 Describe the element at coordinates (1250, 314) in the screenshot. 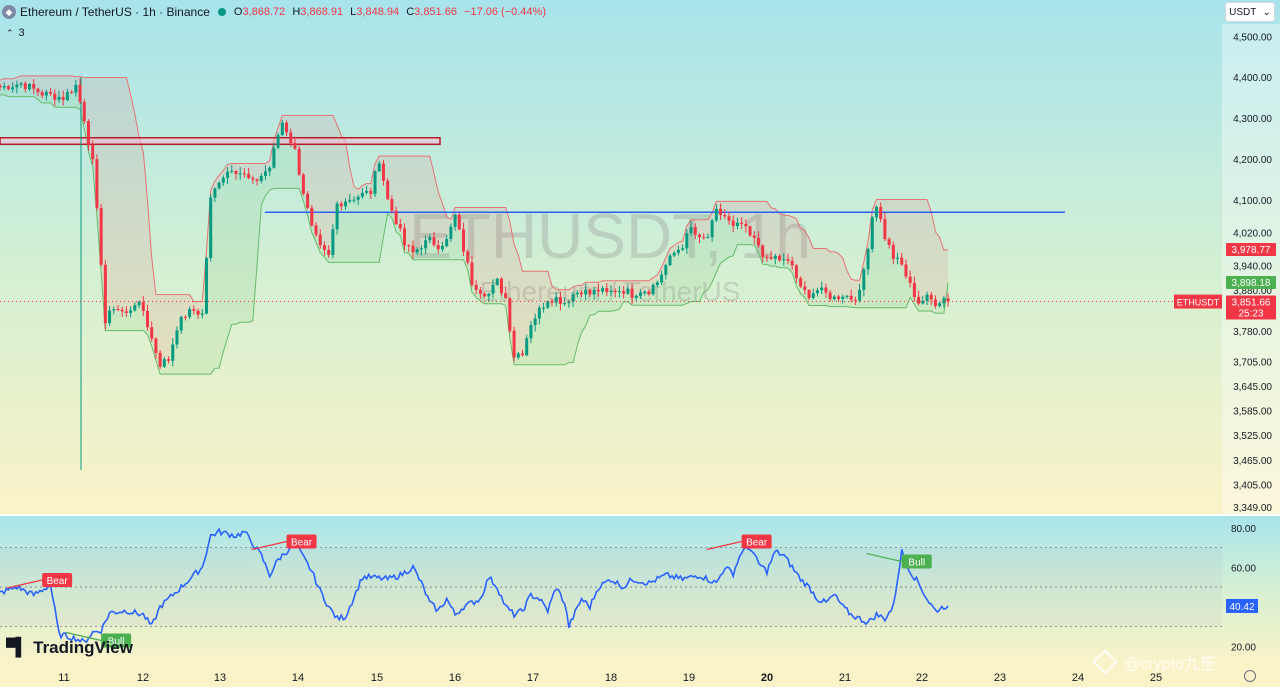

I see `last-price-tag-text: 25:23` at that location.